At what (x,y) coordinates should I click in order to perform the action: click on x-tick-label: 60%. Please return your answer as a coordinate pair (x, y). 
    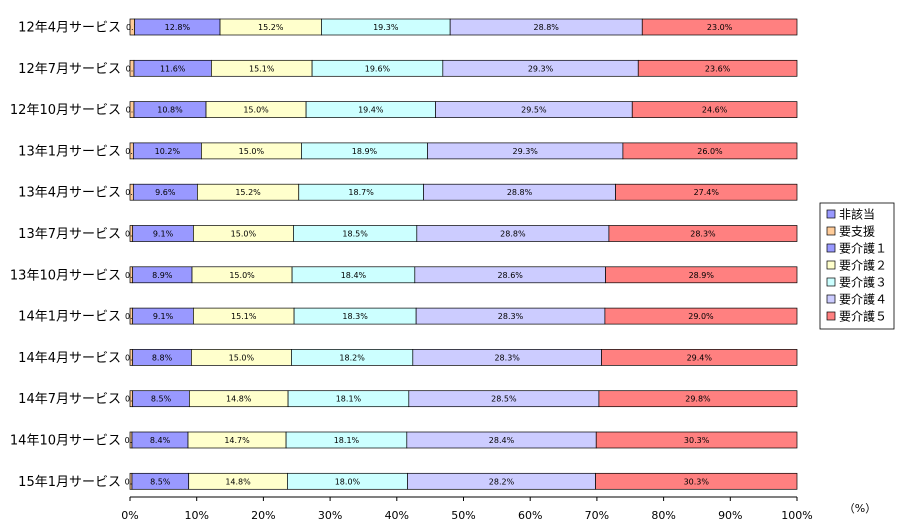
    Looking at the image, I should click on (530, 515).